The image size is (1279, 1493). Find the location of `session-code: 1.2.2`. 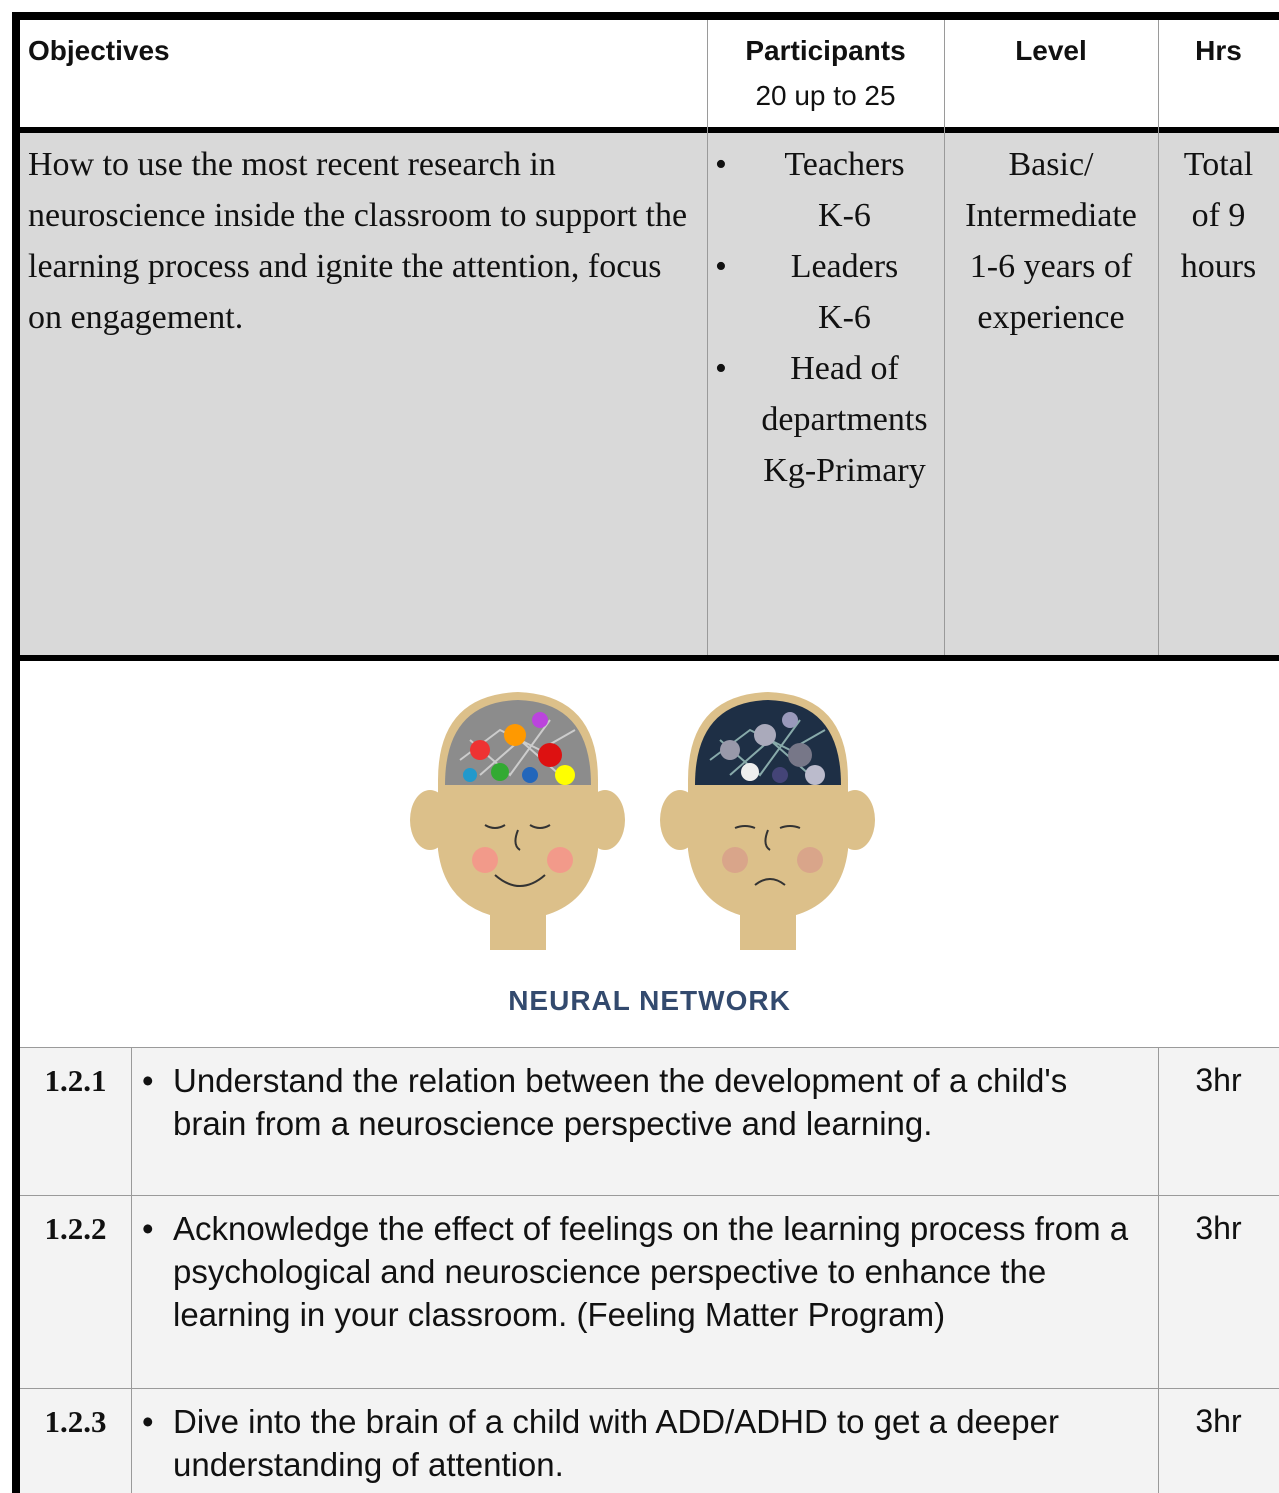

session-code: 1.2.2 is located at coordinates (75, 1228).